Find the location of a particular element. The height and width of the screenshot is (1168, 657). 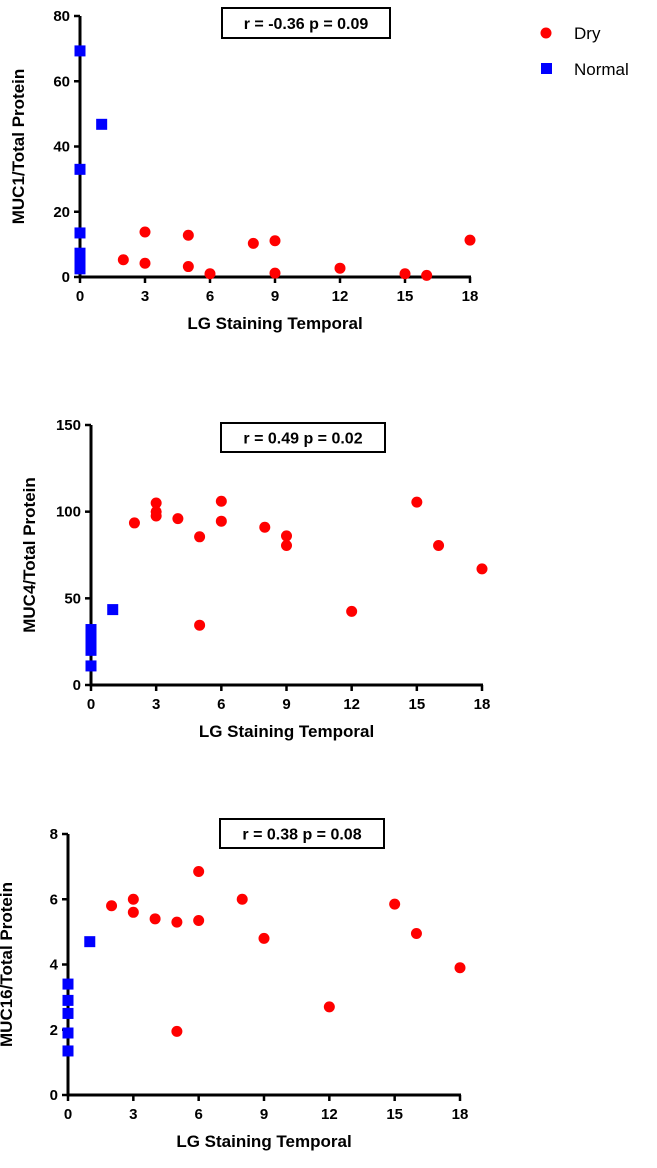

legend-marker-dry is located at coordinates (546, 33).